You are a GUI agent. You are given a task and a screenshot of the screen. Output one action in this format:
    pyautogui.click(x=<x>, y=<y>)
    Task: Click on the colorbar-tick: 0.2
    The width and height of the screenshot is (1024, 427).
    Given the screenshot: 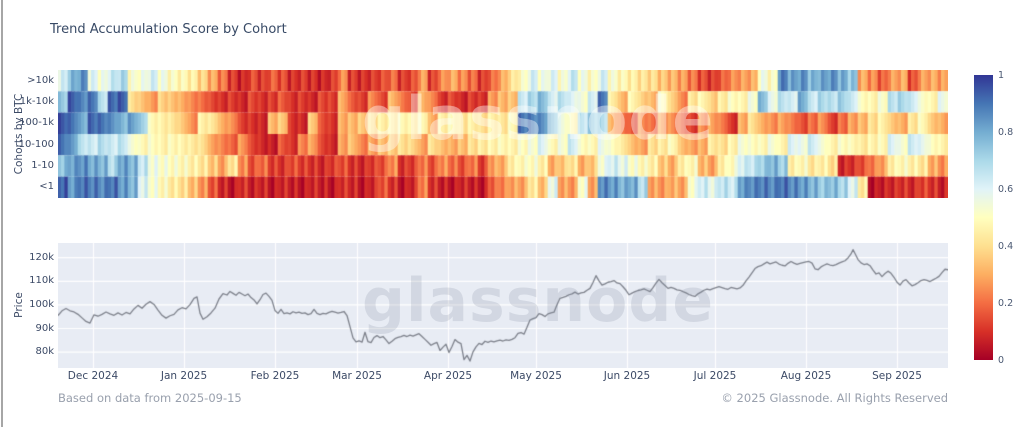 What is the action you would take?
    pyautogui.click(x=1006, y=303)
    